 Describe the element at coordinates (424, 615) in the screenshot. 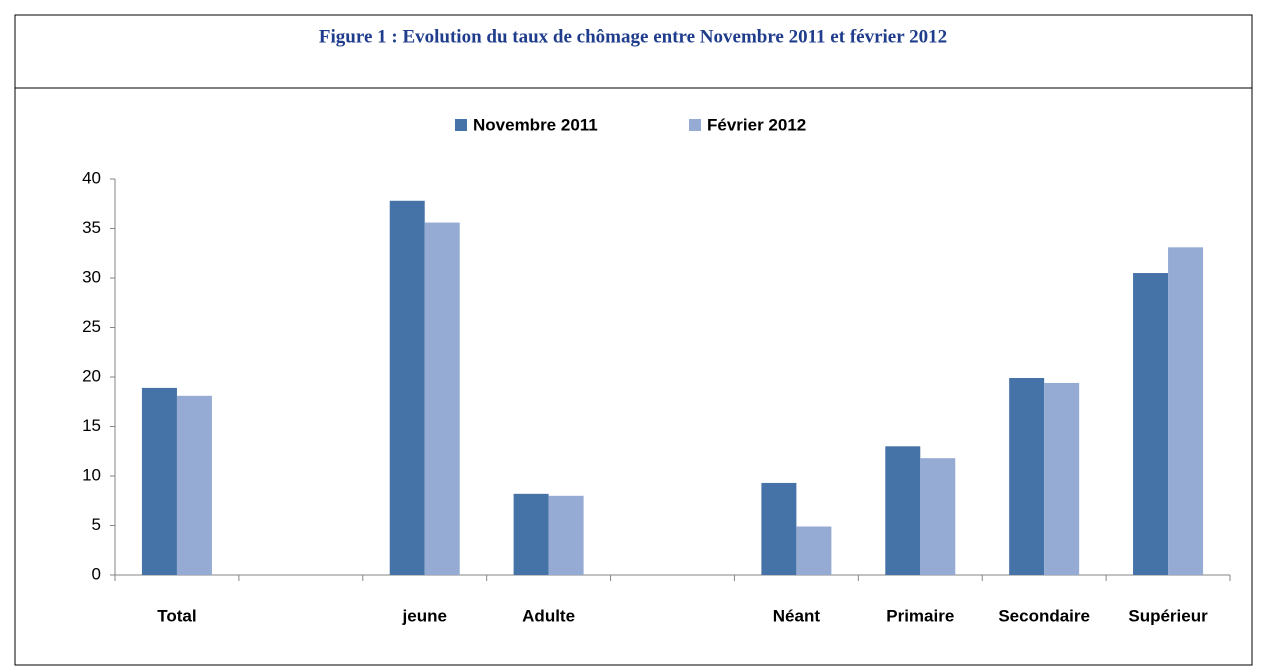

I see `x-tick-label: jeune` at that location.